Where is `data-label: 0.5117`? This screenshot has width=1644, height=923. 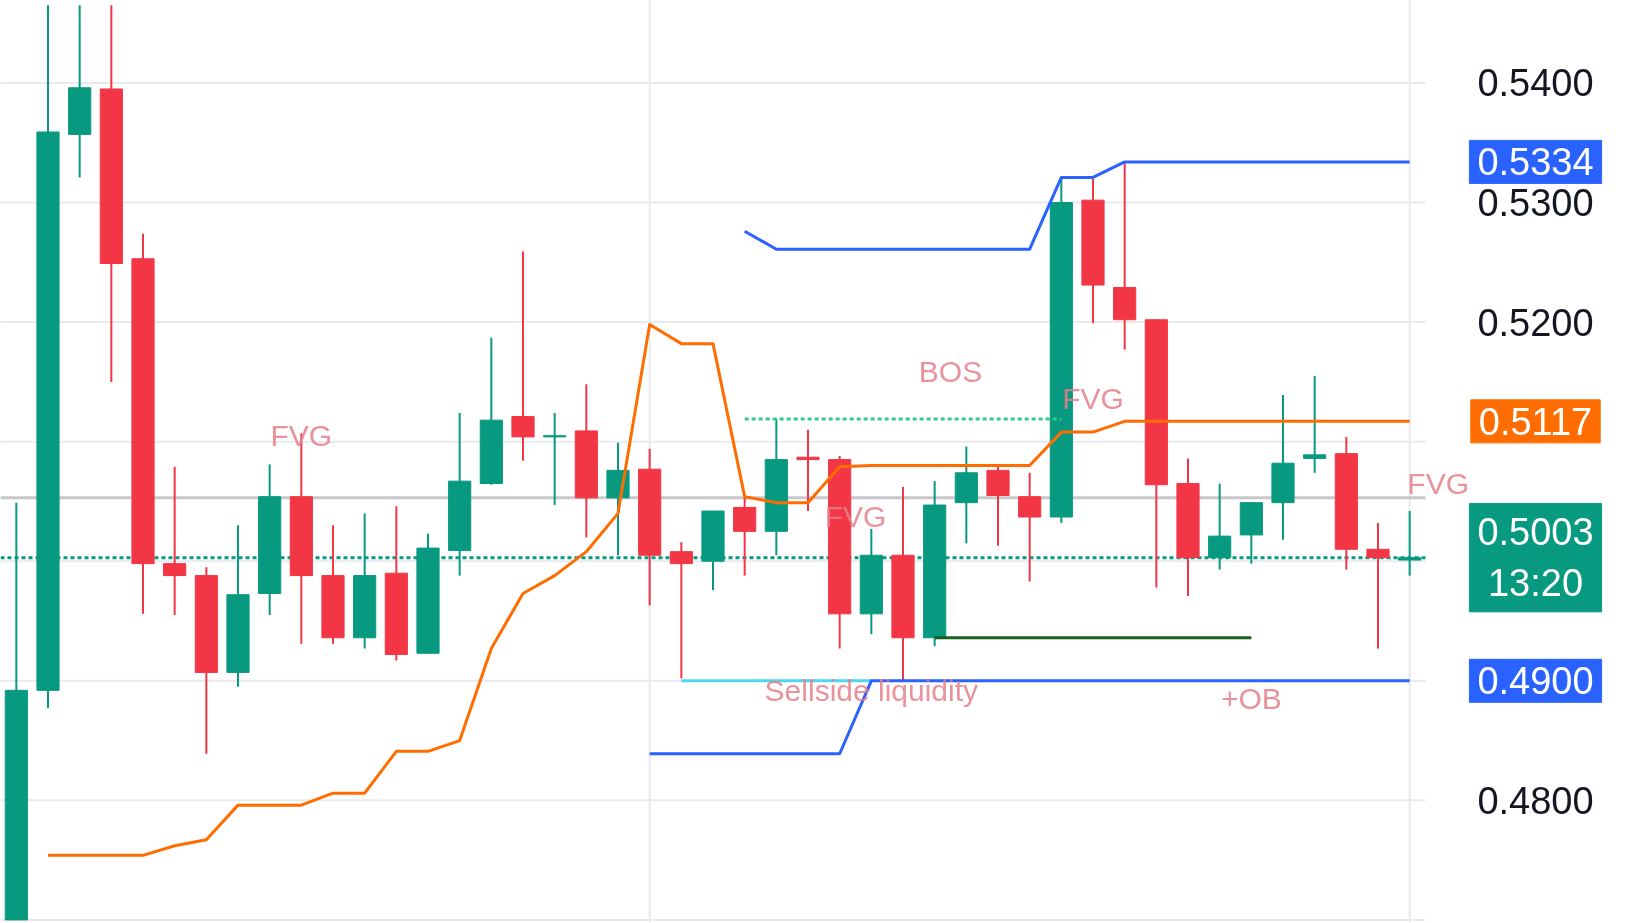 data-label: 0.5117 is located at coordinates (1535, 421).